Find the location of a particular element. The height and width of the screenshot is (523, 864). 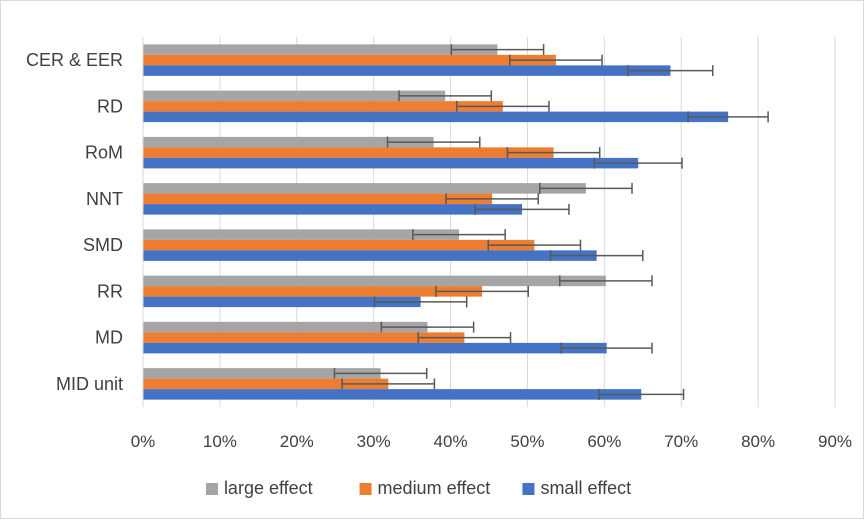

category-label: RoM is located at coordinates (104, 153).